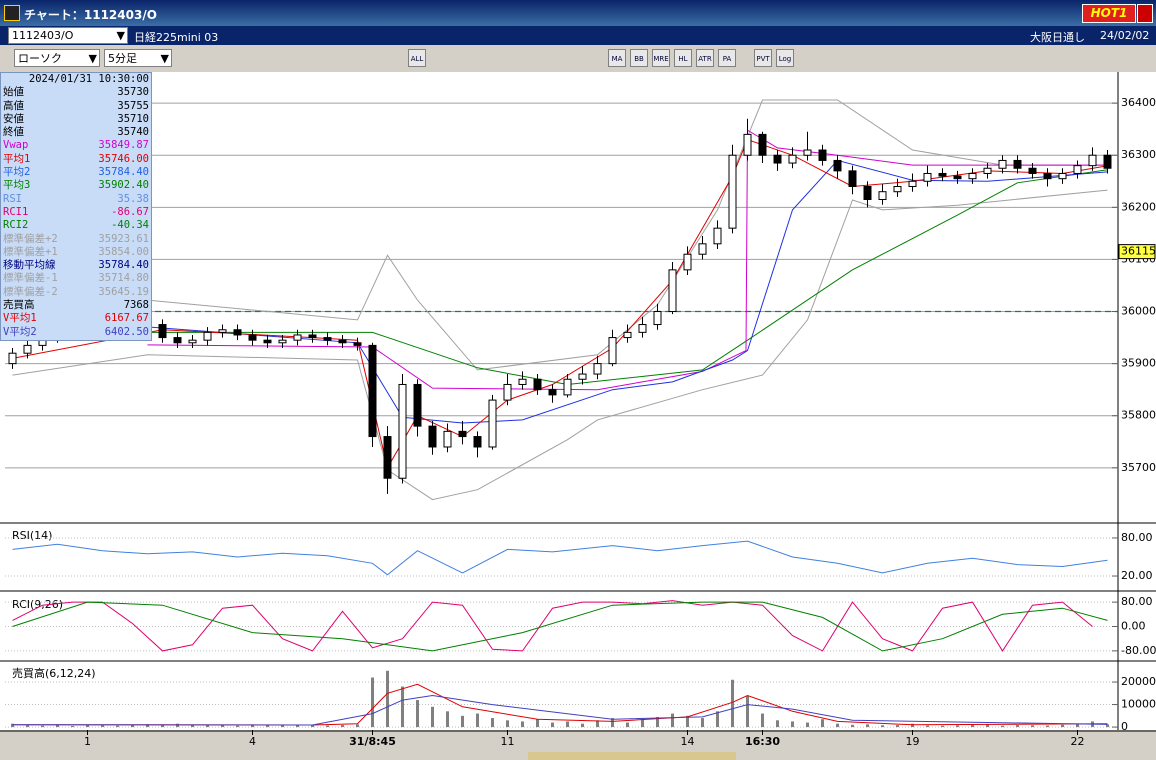 Image resolution: width=1156 pixels, height=760 pixels. What do you see at coordinates (30, 291) in the screenshot?
I see `info-label: 標準偏差-2` at bounding box center [30, 291].